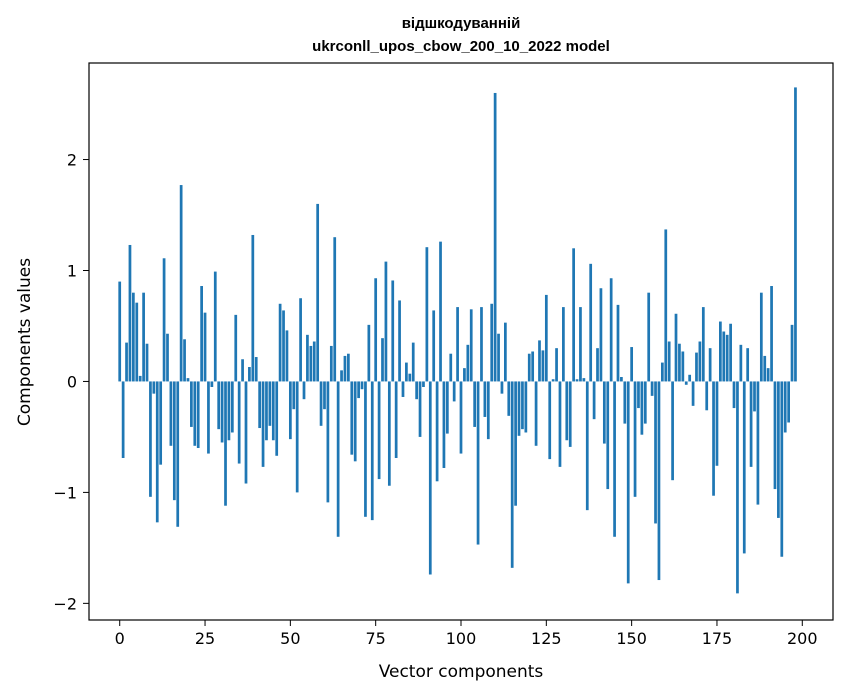 This screenshot has height=696, width=847. Describe the element at coordinates (65, 492) in the screenshot. I see `y-tick-label: −1` at that location.